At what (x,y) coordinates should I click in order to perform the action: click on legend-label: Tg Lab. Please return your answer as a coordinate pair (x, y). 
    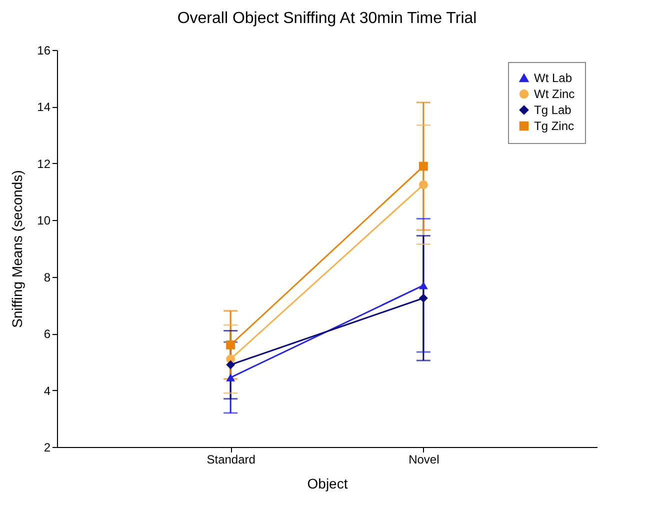
    Looking at the image, I should click on (553, 110).